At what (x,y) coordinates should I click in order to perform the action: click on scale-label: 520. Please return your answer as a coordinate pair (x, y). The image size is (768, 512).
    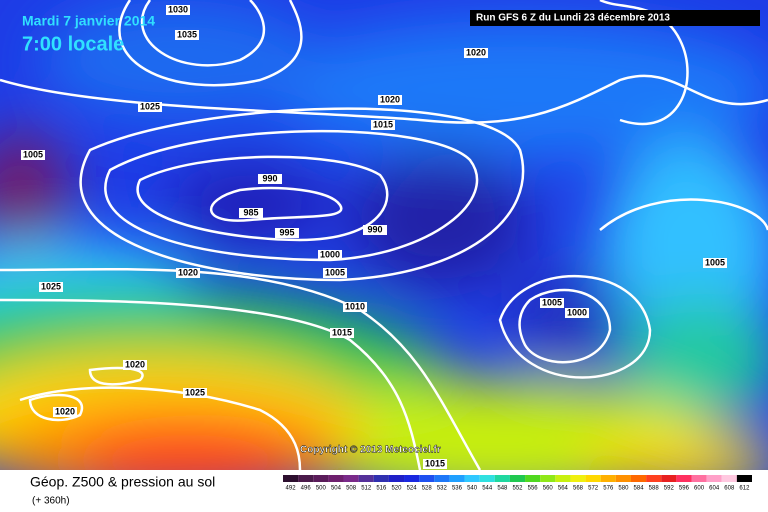
    Looking at the image, I should click on (396, 489).